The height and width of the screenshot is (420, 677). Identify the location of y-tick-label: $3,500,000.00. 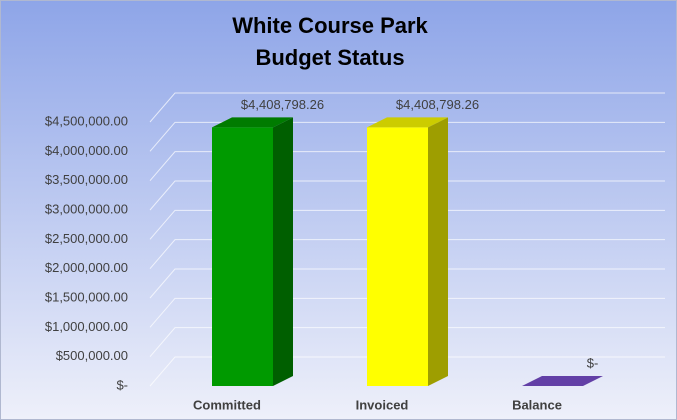
(86, 179).